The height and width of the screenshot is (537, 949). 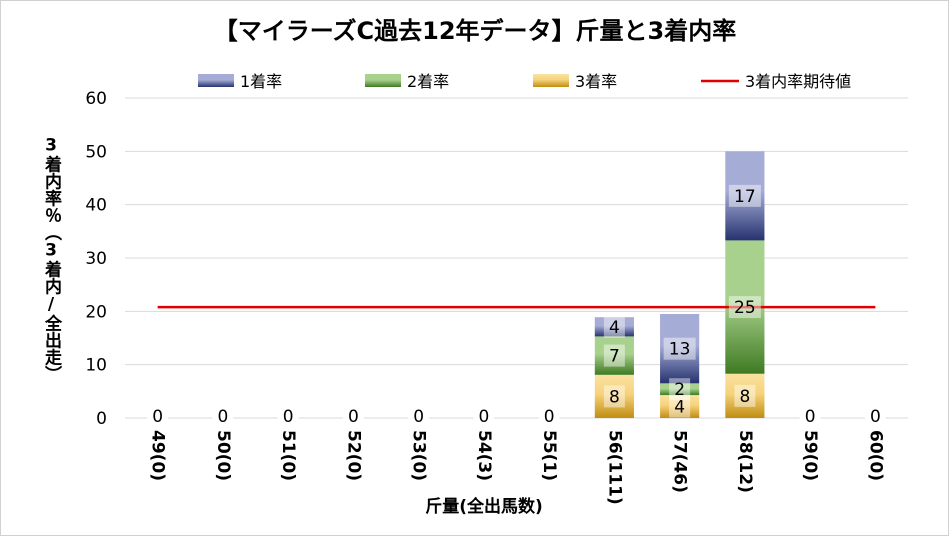 I want to click on legend-swatch-s3, so click(x=551, y=80).